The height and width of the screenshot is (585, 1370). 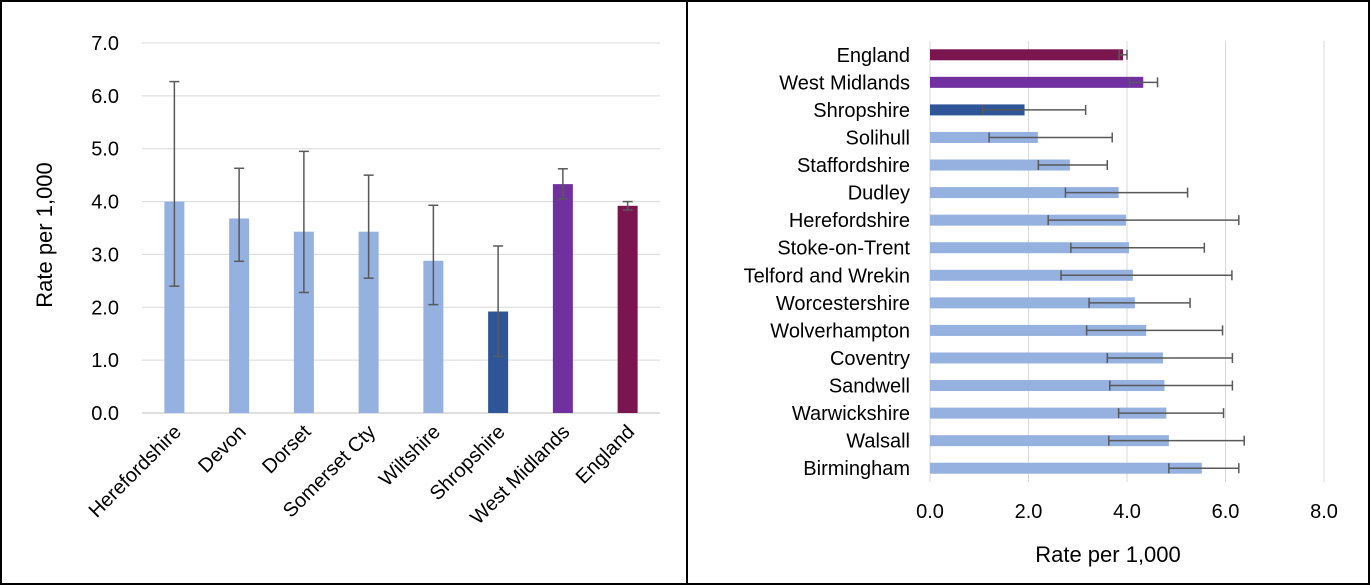 I want to click on y-tick-label: 1.0, so click(x=105, y=361).